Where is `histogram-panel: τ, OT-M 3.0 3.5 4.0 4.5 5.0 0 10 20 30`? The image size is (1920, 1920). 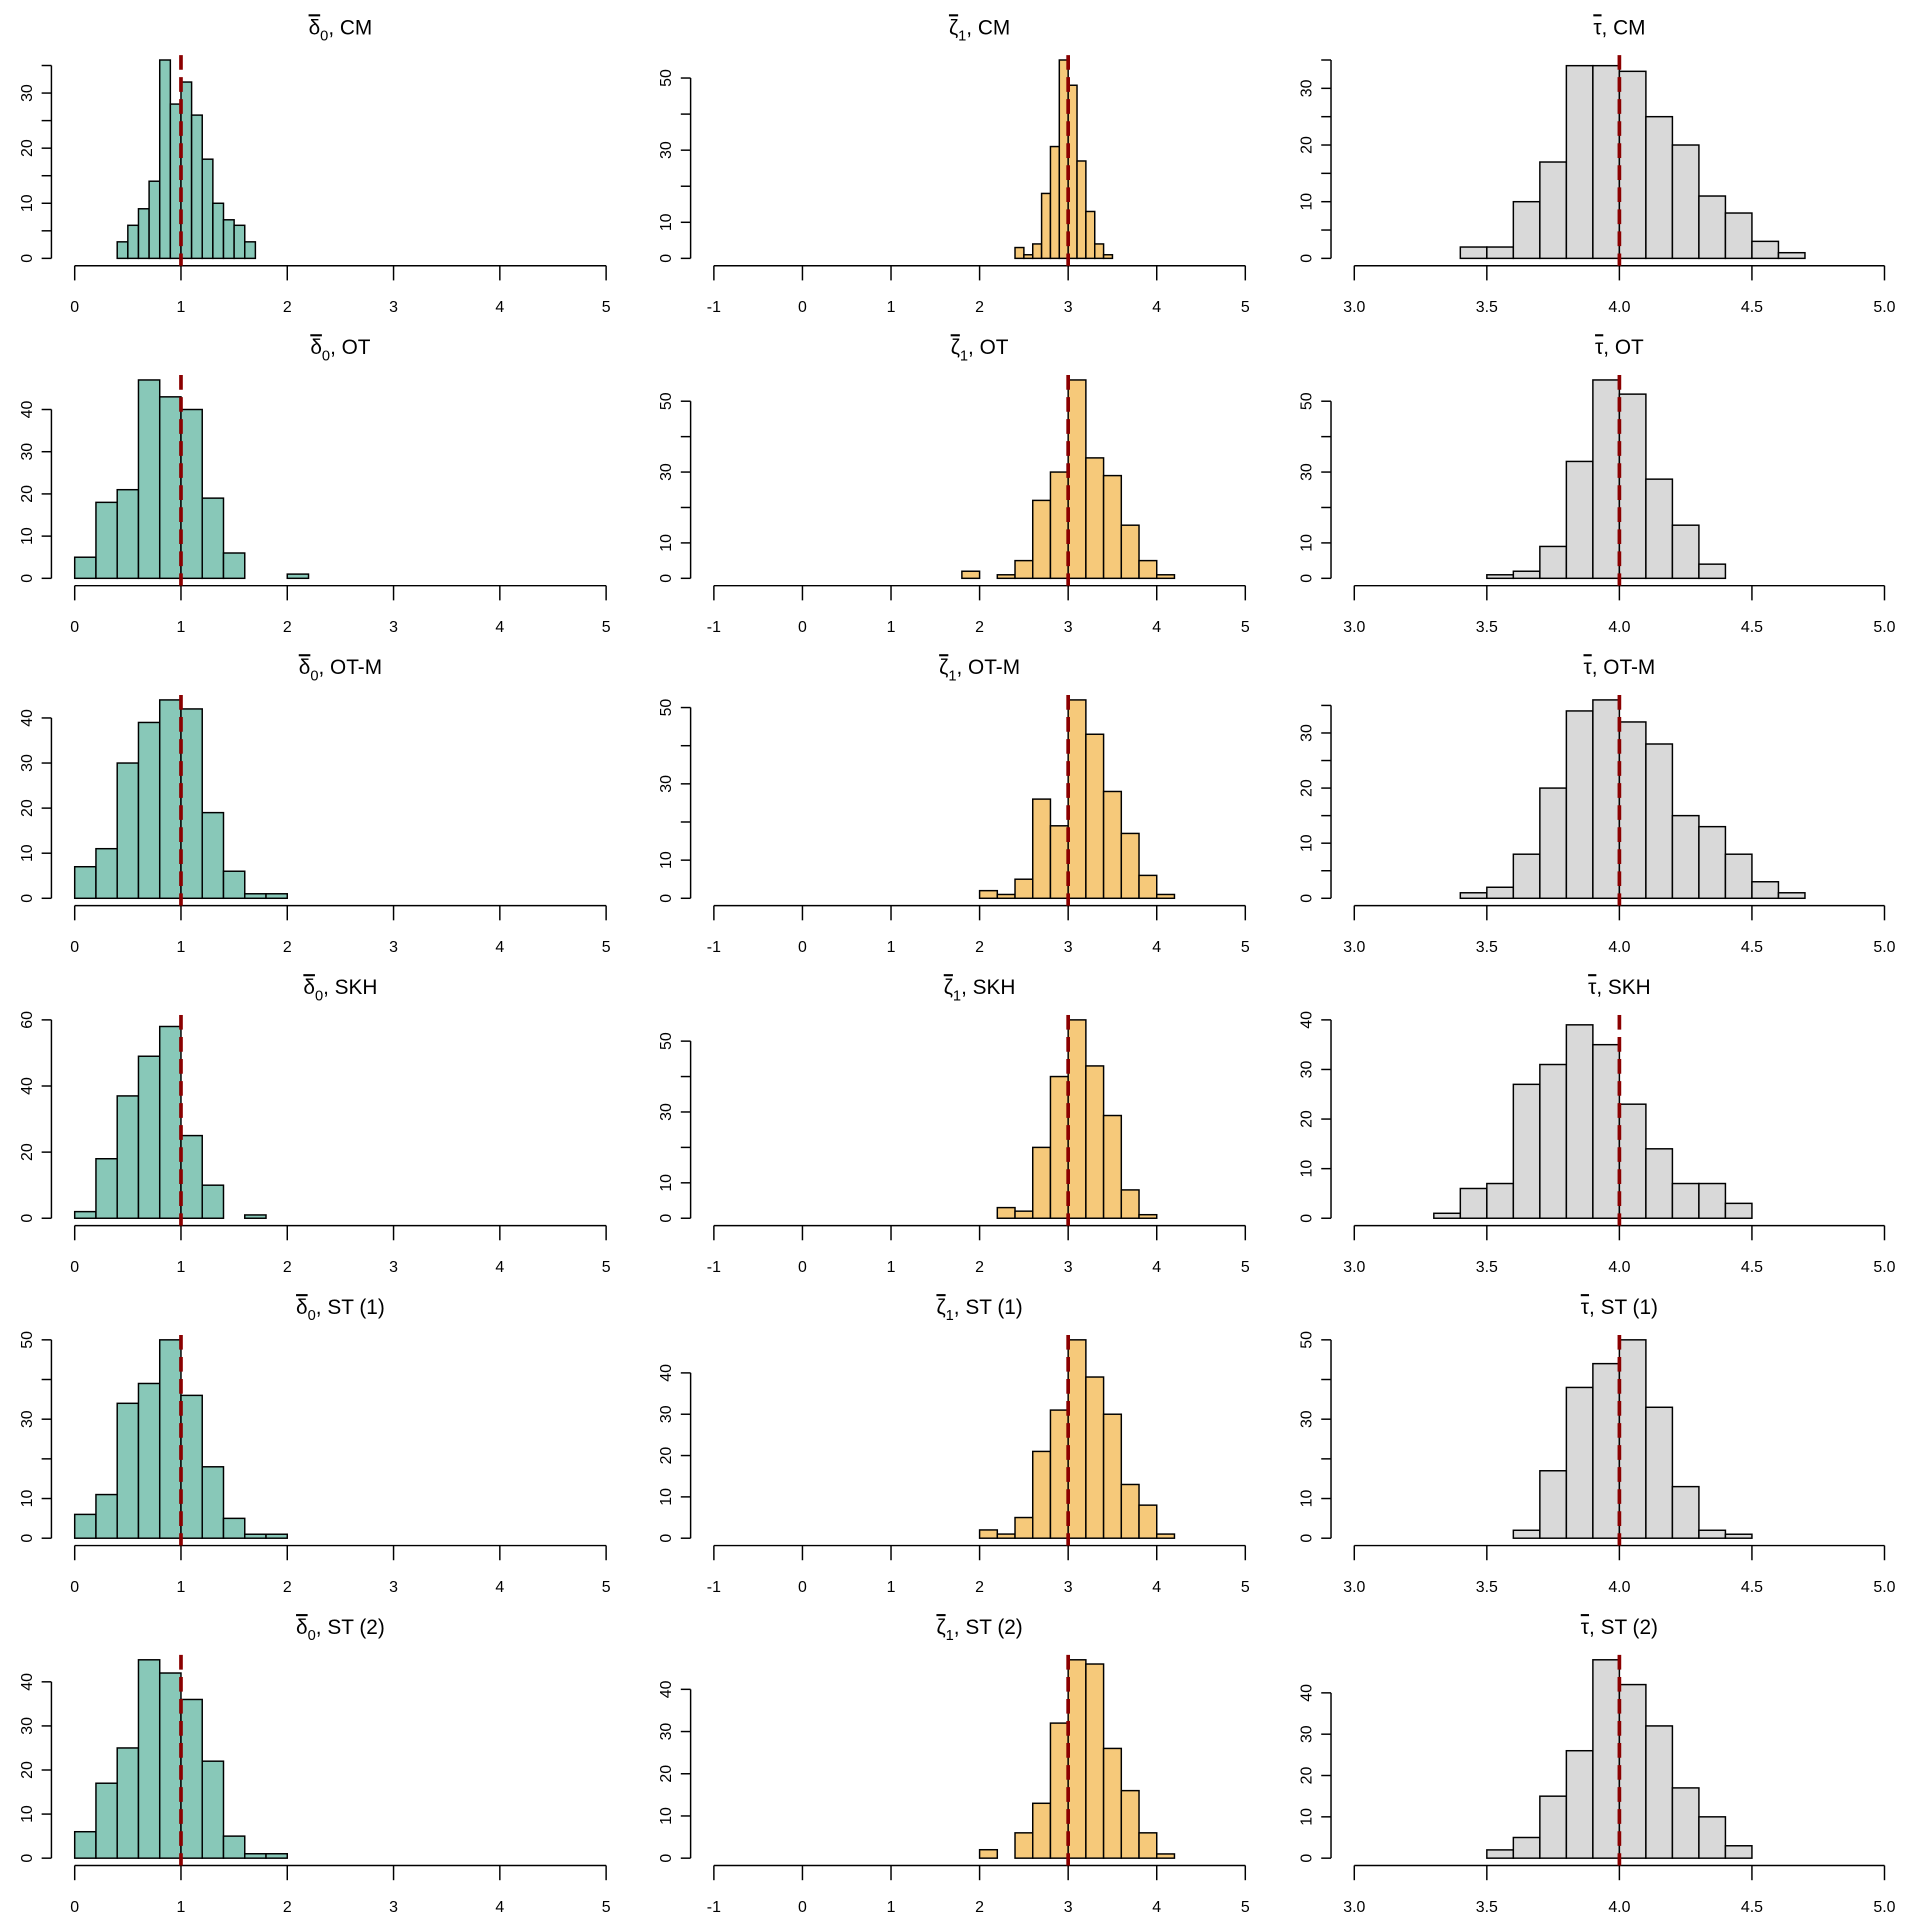 histogram-panel: τ, OT-M 3.0 3.5 4.0 4.5 5.0 0 10 20 30 is located at coordinates (1596, 806).